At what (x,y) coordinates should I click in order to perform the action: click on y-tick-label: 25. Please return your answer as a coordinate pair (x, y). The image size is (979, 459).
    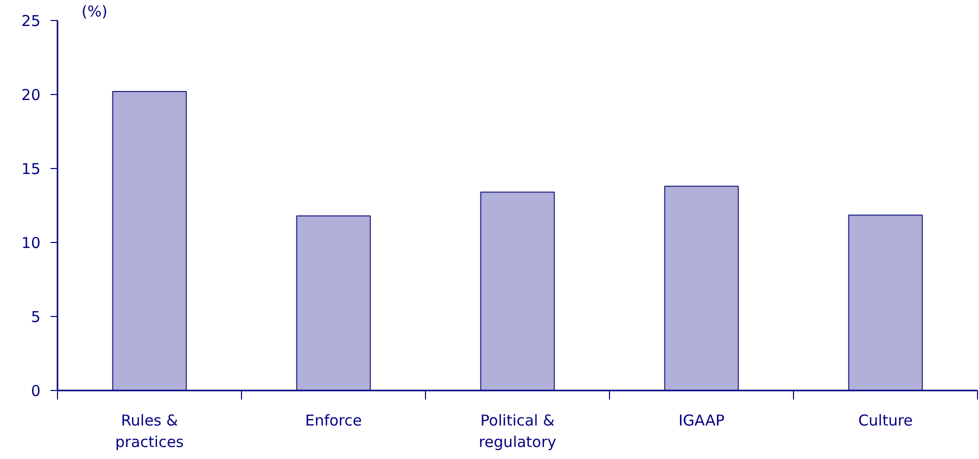
    Looking at the image, I should click on (31, 21).